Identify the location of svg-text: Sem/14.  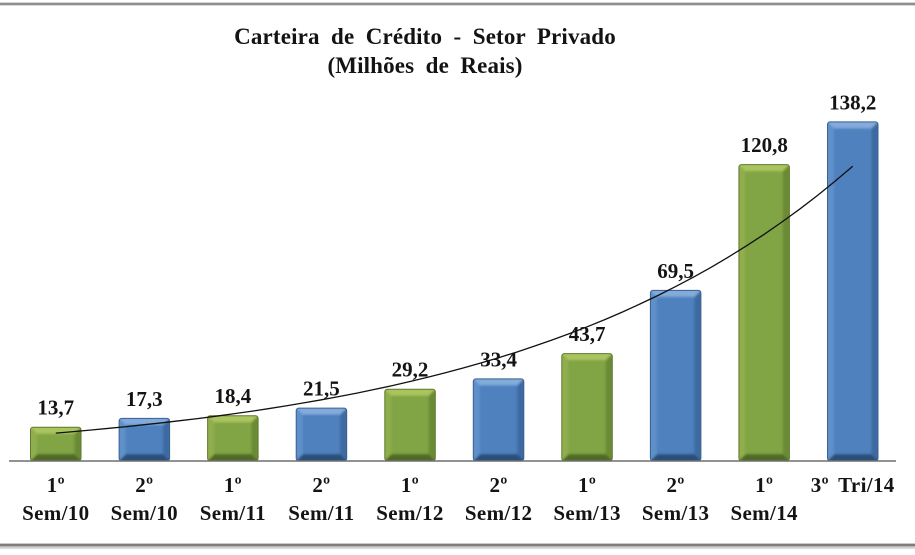
(764, 513).